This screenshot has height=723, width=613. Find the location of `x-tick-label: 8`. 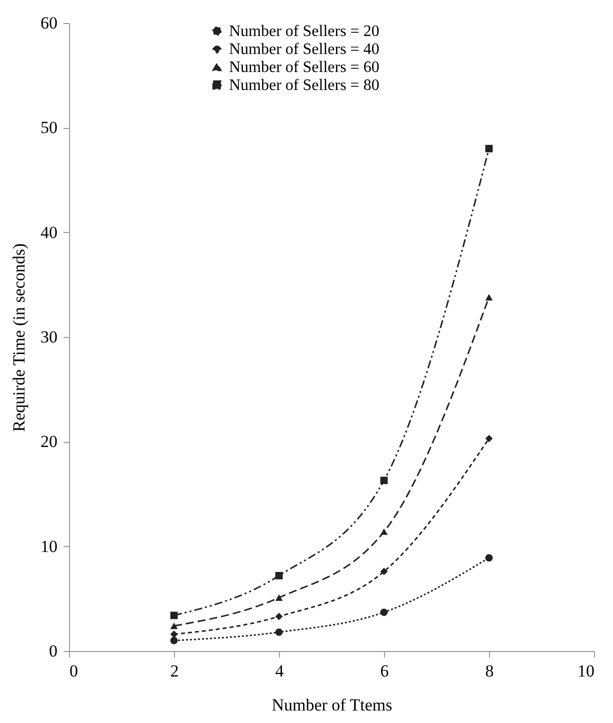

x-tick-label: 8 is located at coordinates (489, 671).